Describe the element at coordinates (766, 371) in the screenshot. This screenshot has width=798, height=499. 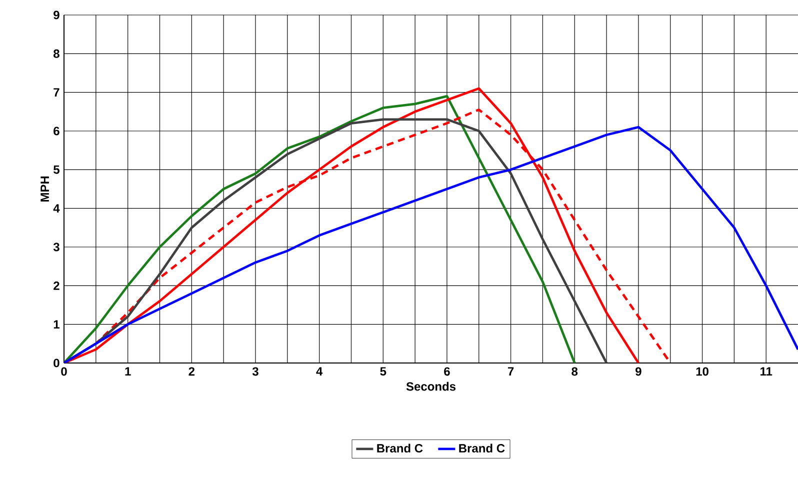
I see `x-tick-label: 11` at that location.